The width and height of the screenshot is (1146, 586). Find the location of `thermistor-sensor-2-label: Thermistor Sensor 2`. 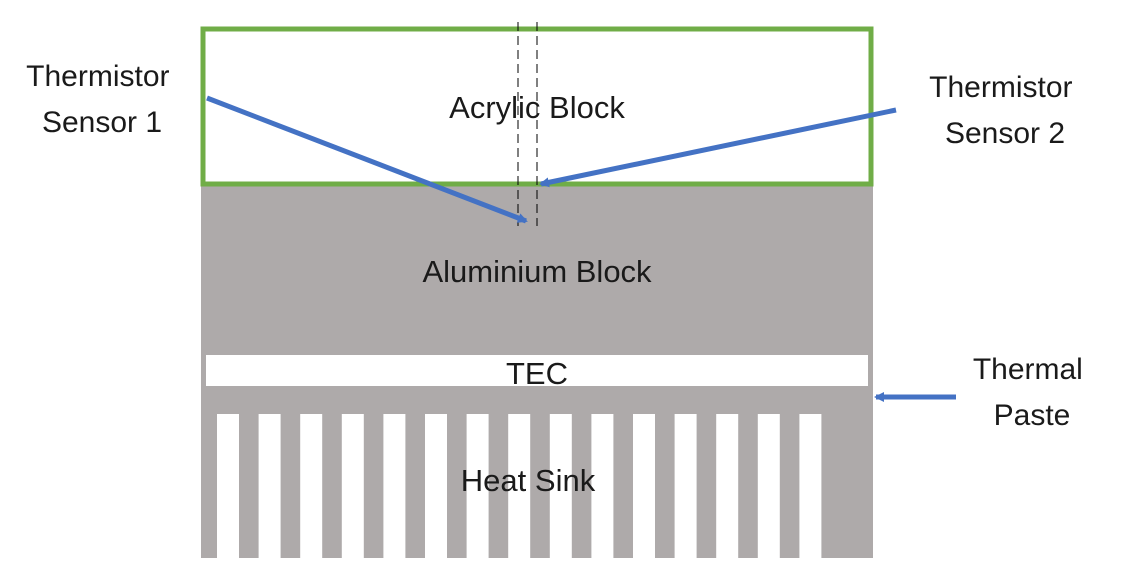

thermistor-sensor-2-label: Thermistor Sensor 2 is located at coordinates (1005, 110).